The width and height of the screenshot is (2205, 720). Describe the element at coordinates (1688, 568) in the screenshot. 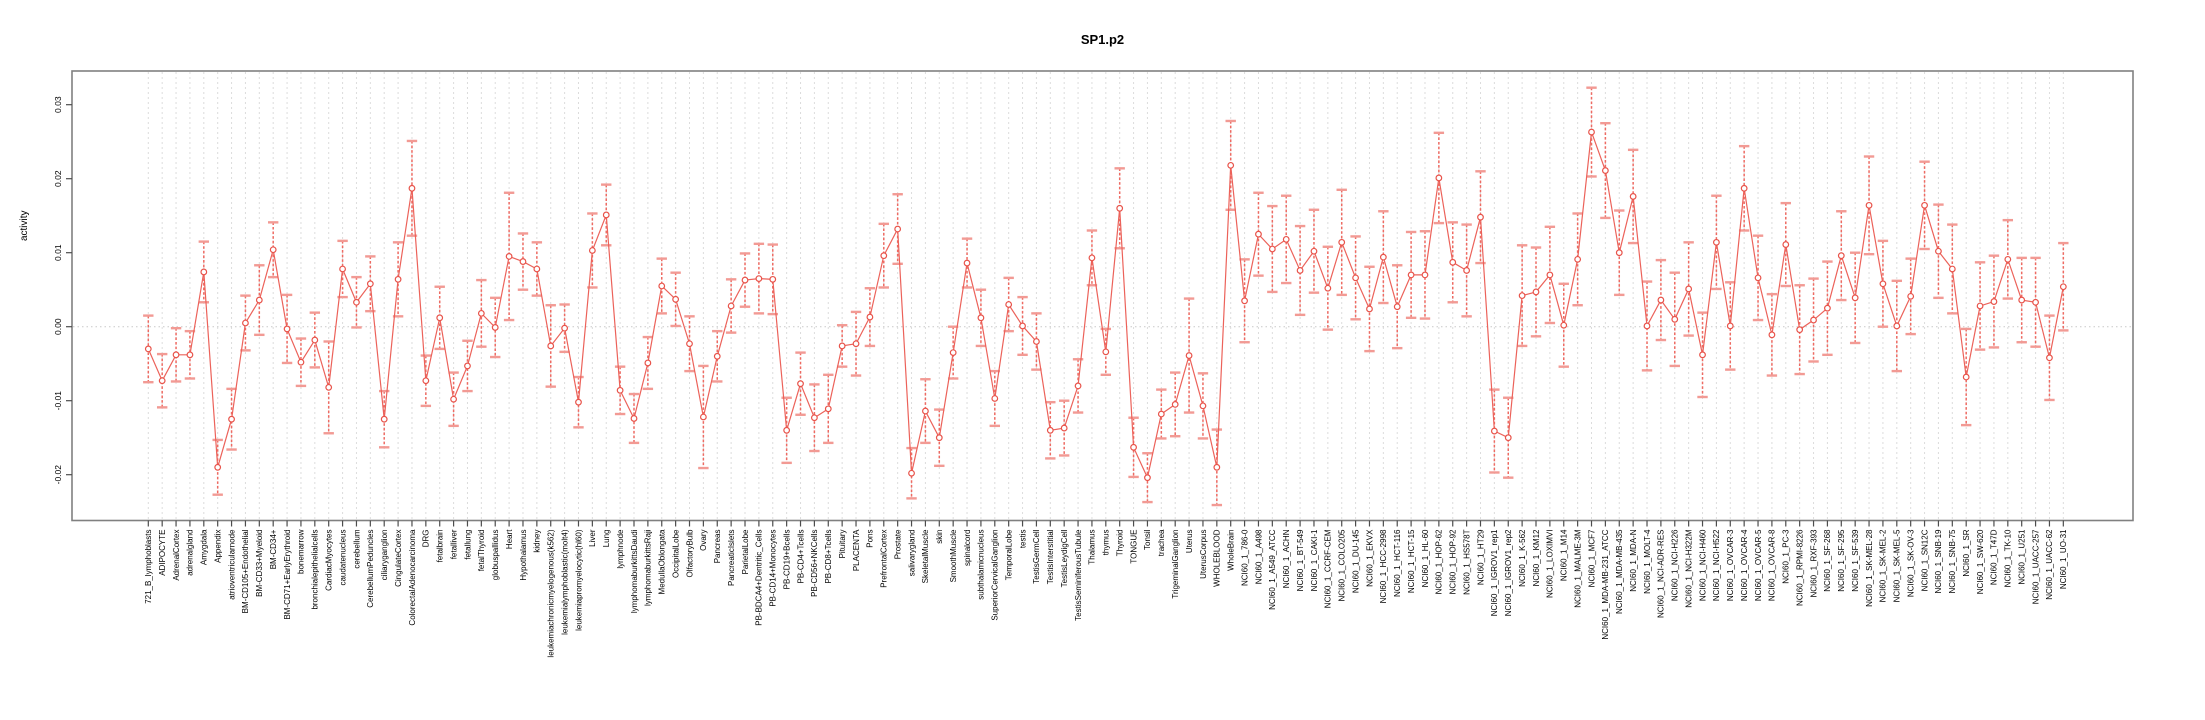

I see `x-tick-label: NCI60_1_NCI-H322M` at that location.